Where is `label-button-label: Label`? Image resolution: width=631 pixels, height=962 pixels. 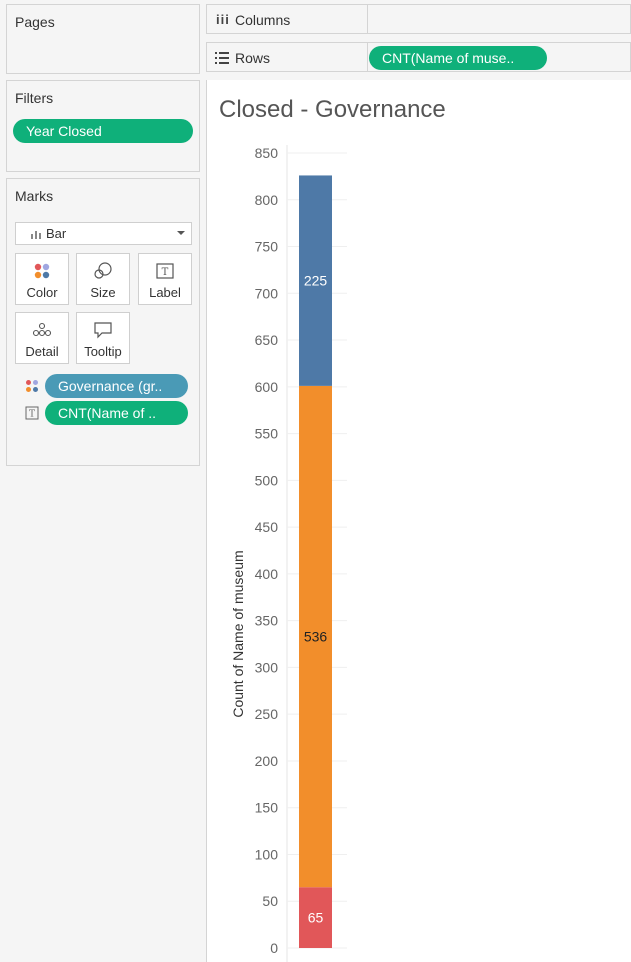 label-button-label: Label is located at coordinates (165, 292).